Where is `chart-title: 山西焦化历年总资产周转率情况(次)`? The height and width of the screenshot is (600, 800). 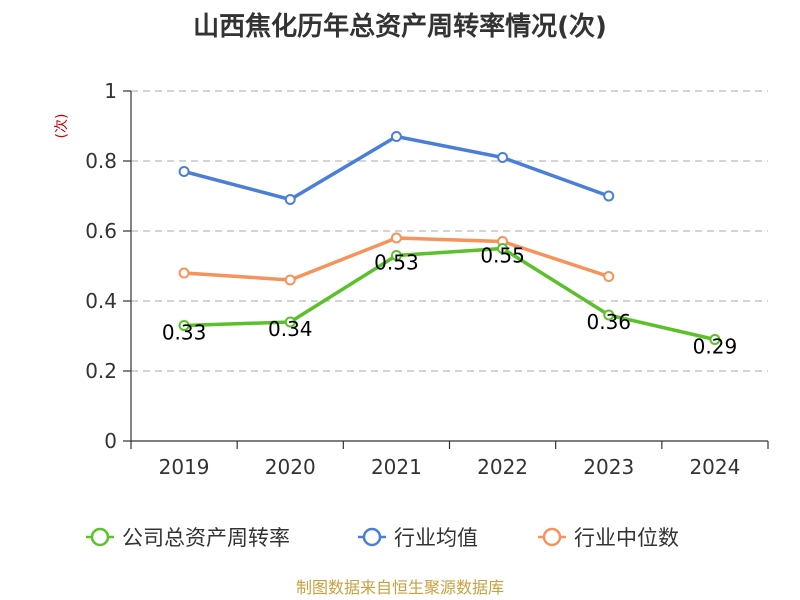 chart-title: 山西焦化历年总资产周转率情况(次) is located at coordinates (400, 26).